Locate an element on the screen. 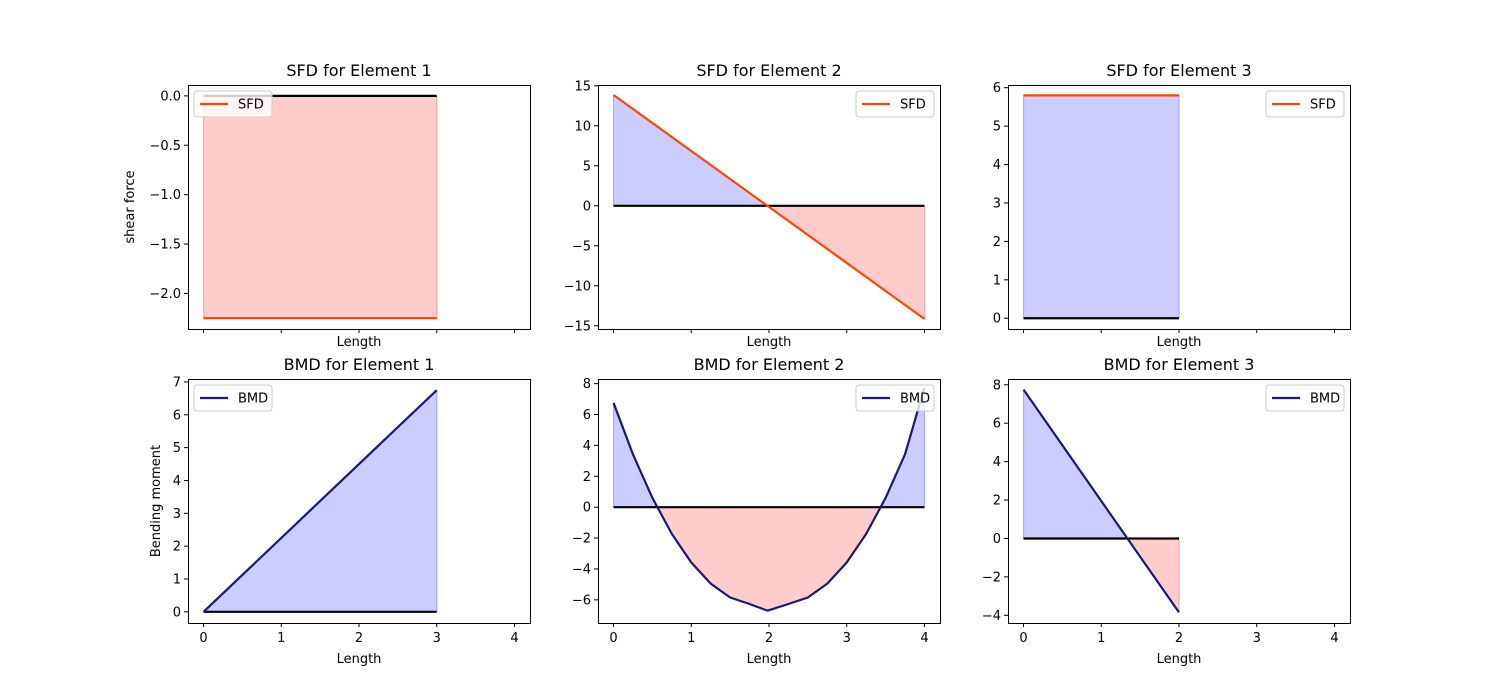  chart-title: BMD for Element 2 is located at coordinates (769, 364).